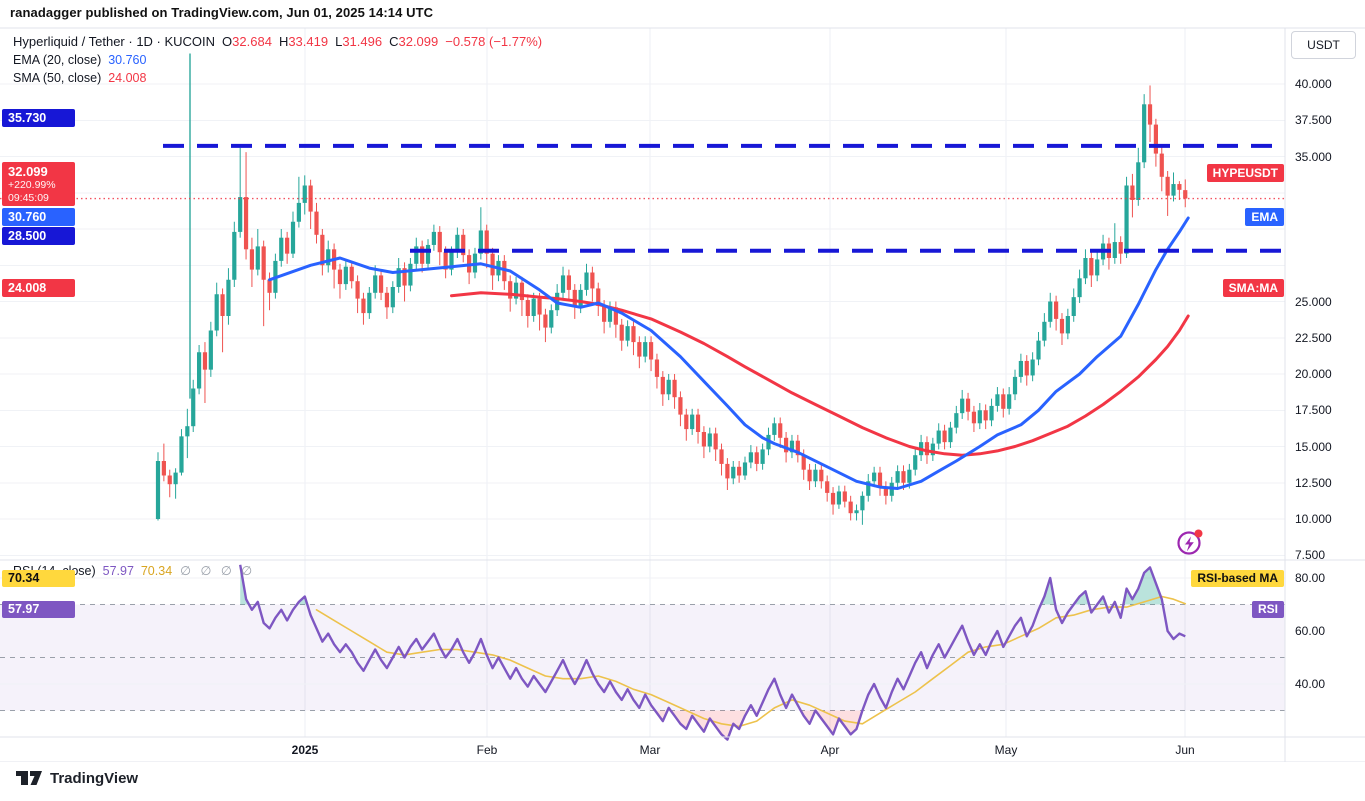 The width and height of the screenshot is (1365, 801). What do you see at coordinates (57, 78) in the screenshot?
I see `sma-label: SMA (50, close)` at bounding box center [57, 78].